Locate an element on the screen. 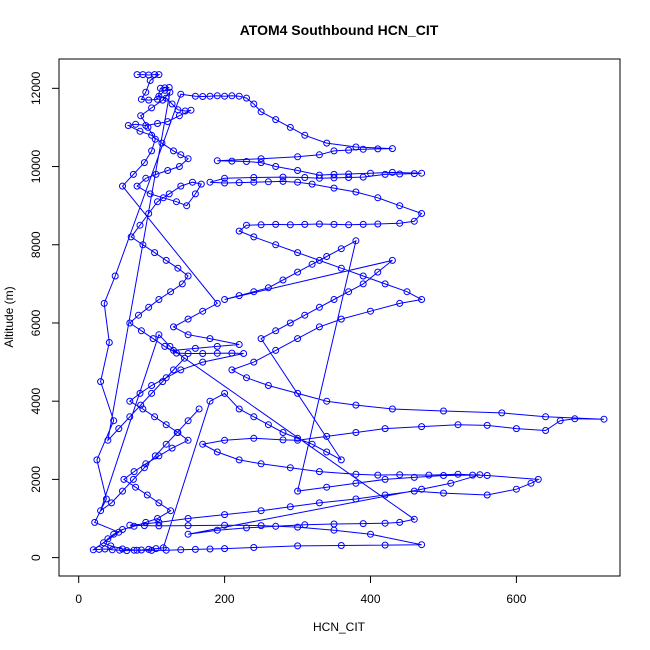  x-tick-label: 200 is located at coordinates (225, 599).